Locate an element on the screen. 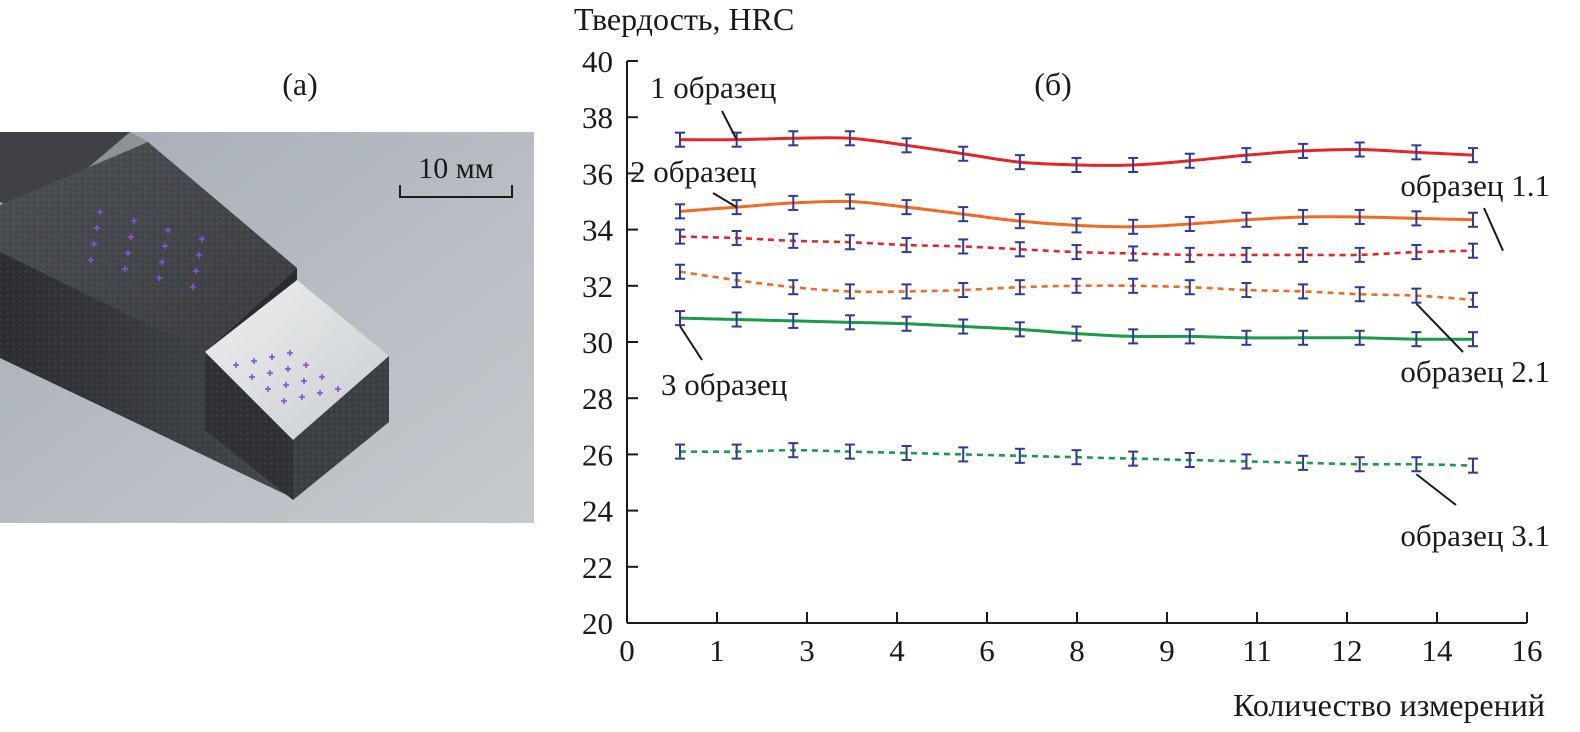 Image resolution: width=1580 pixels, height=732 pixels. y-tick-label: 36 is located at coordinates (597, 173).